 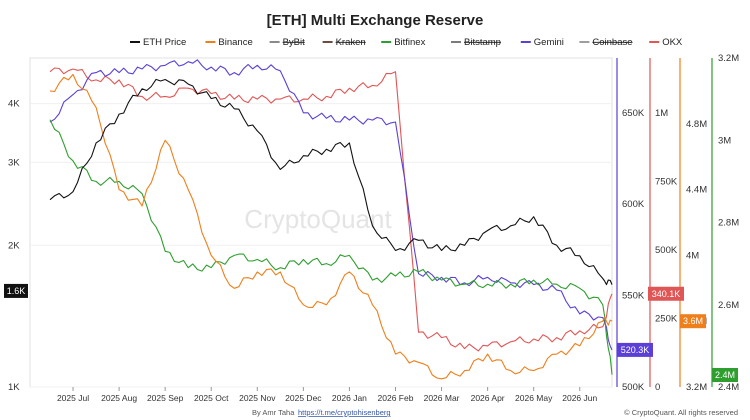 What do you see at coordinates (696, 387) in the screenshot?
I see `binance-tick-label: 3.2M` at bounding box center [696, 387].